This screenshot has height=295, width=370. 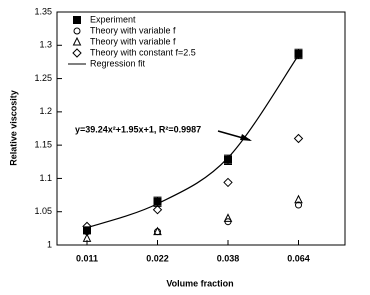 I want to click on x-axis-label: Volume fraction, so click(x=199, y=283).